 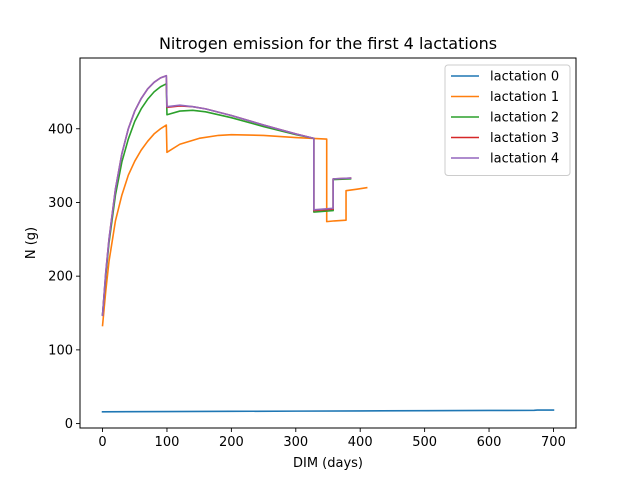 What do you see at coordinates (328, 463) in the screenshot?
I see `x-axis-label: DIM (days)` at bounding box center [328, 463].